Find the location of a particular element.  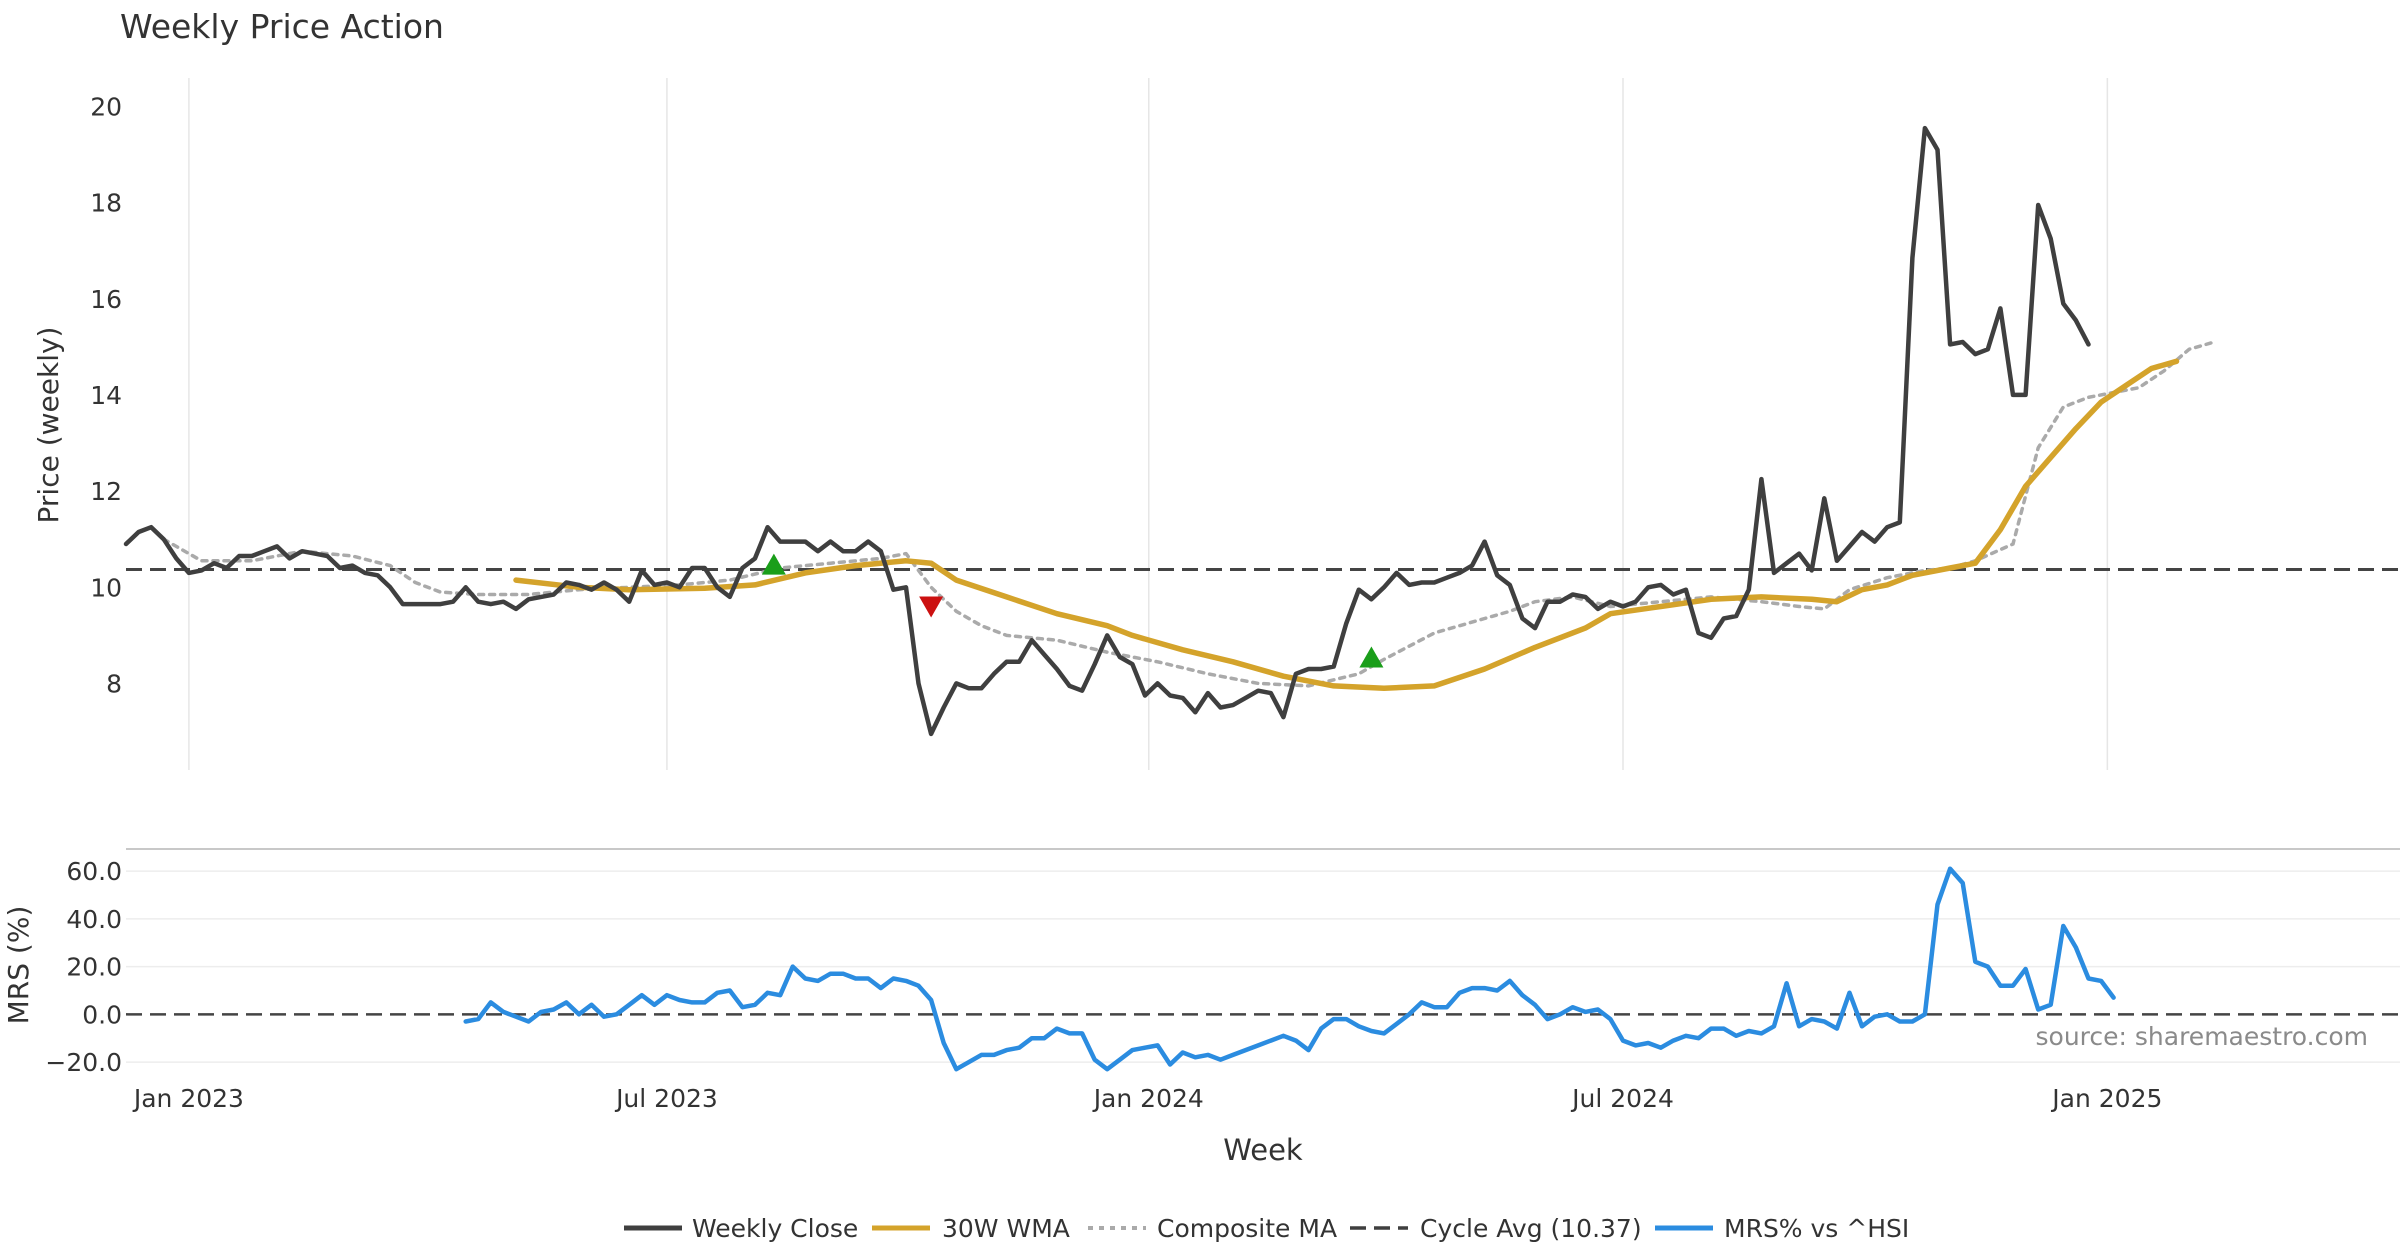

y-tick-label: 18 is located at coordinates (106, 203).